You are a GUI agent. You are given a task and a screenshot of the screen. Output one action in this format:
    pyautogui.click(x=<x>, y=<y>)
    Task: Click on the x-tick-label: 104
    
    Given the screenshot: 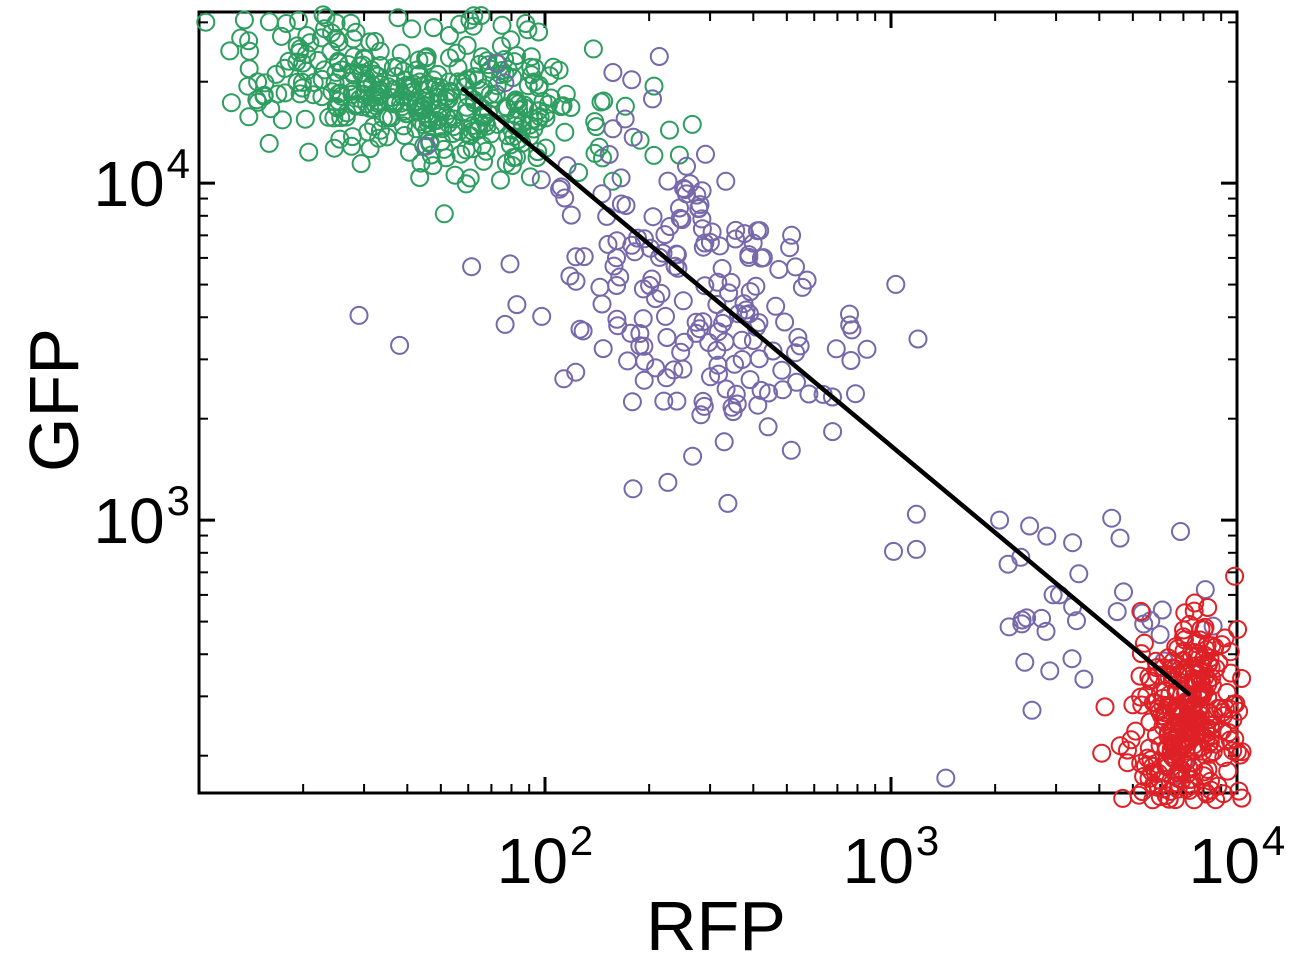 What is the action you would take?
    pyautogui.click(x=1237, y=857)
    